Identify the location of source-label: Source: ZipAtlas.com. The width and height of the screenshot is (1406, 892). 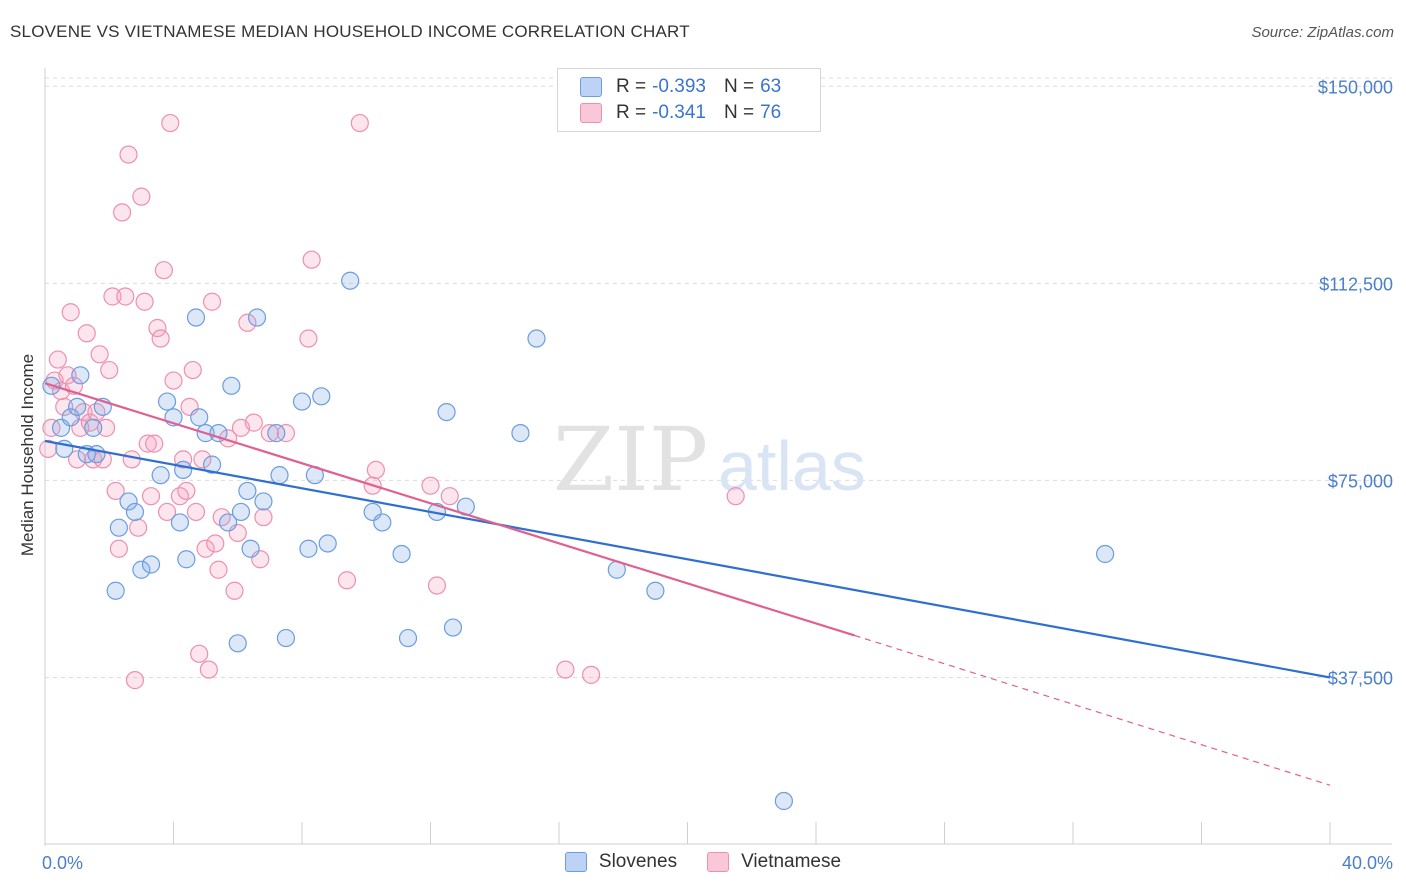
(1322, 32).